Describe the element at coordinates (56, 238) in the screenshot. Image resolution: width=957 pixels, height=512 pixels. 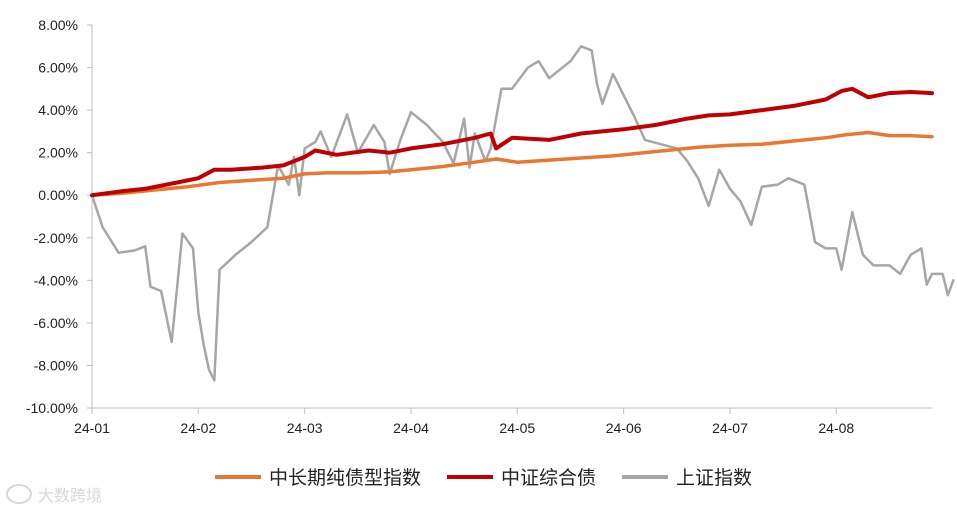
I see `y-tick-label: -2.00%` at that location.